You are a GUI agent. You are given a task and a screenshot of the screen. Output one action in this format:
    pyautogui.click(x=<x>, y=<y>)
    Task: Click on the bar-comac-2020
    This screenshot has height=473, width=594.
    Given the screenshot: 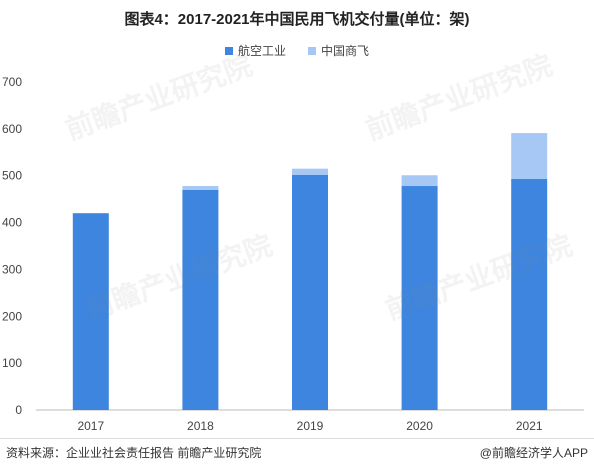 What is the action you would take?
    pyautogui.click(x=419, y=181)
    